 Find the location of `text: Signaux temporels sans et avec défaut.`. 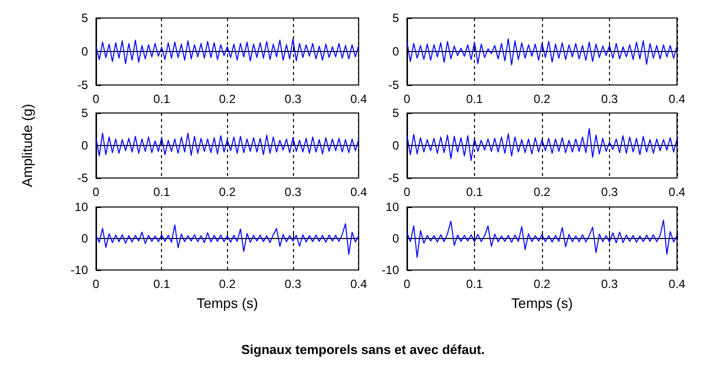

text: Signaux temporels sans et avec défaut. is located at coordinates (363, 349).